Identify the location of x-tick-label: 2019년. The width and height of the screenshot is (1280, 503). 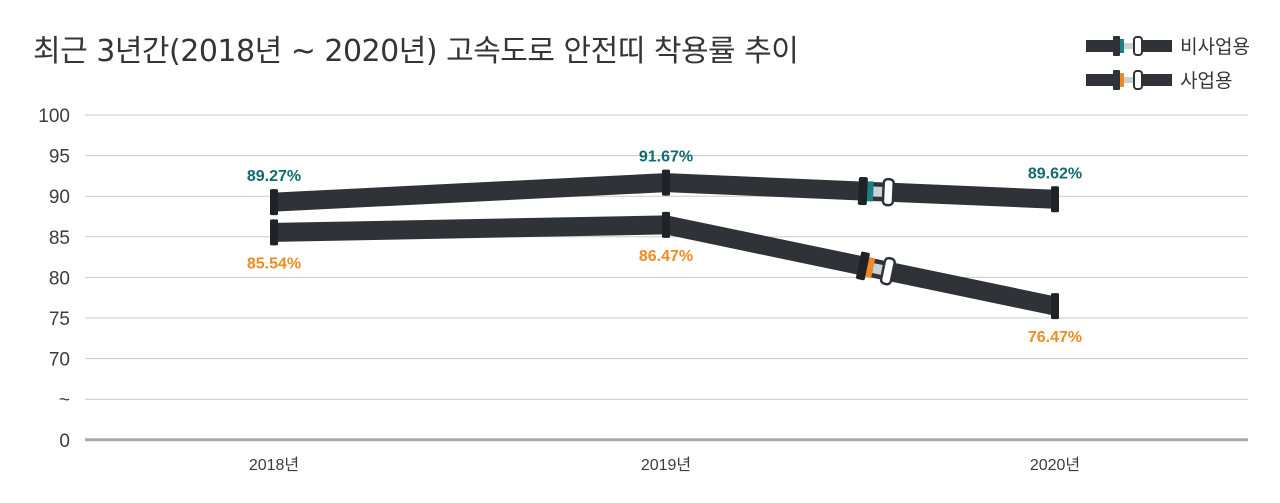
(666, 465).